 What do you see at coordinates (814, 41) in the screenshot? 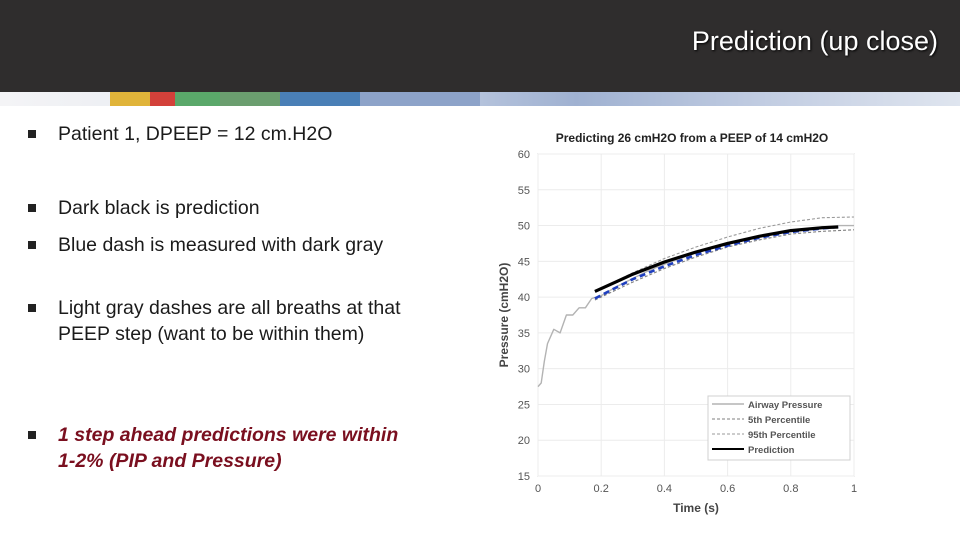
I see `slide-title: Prediction (up close)` at bounding box center [814, 41].